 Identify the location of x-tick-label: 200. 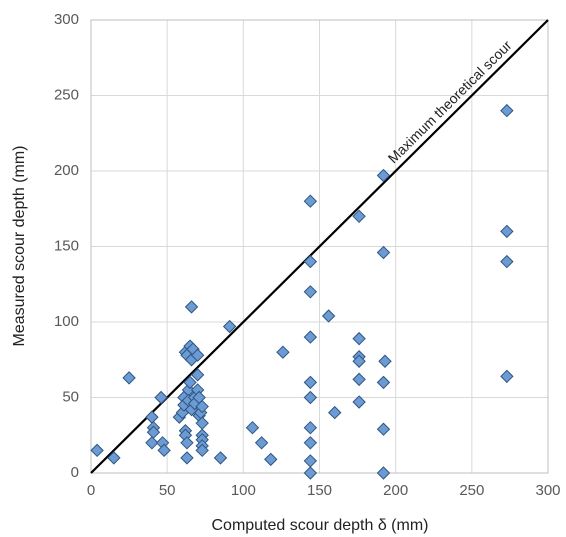
(395, 490).